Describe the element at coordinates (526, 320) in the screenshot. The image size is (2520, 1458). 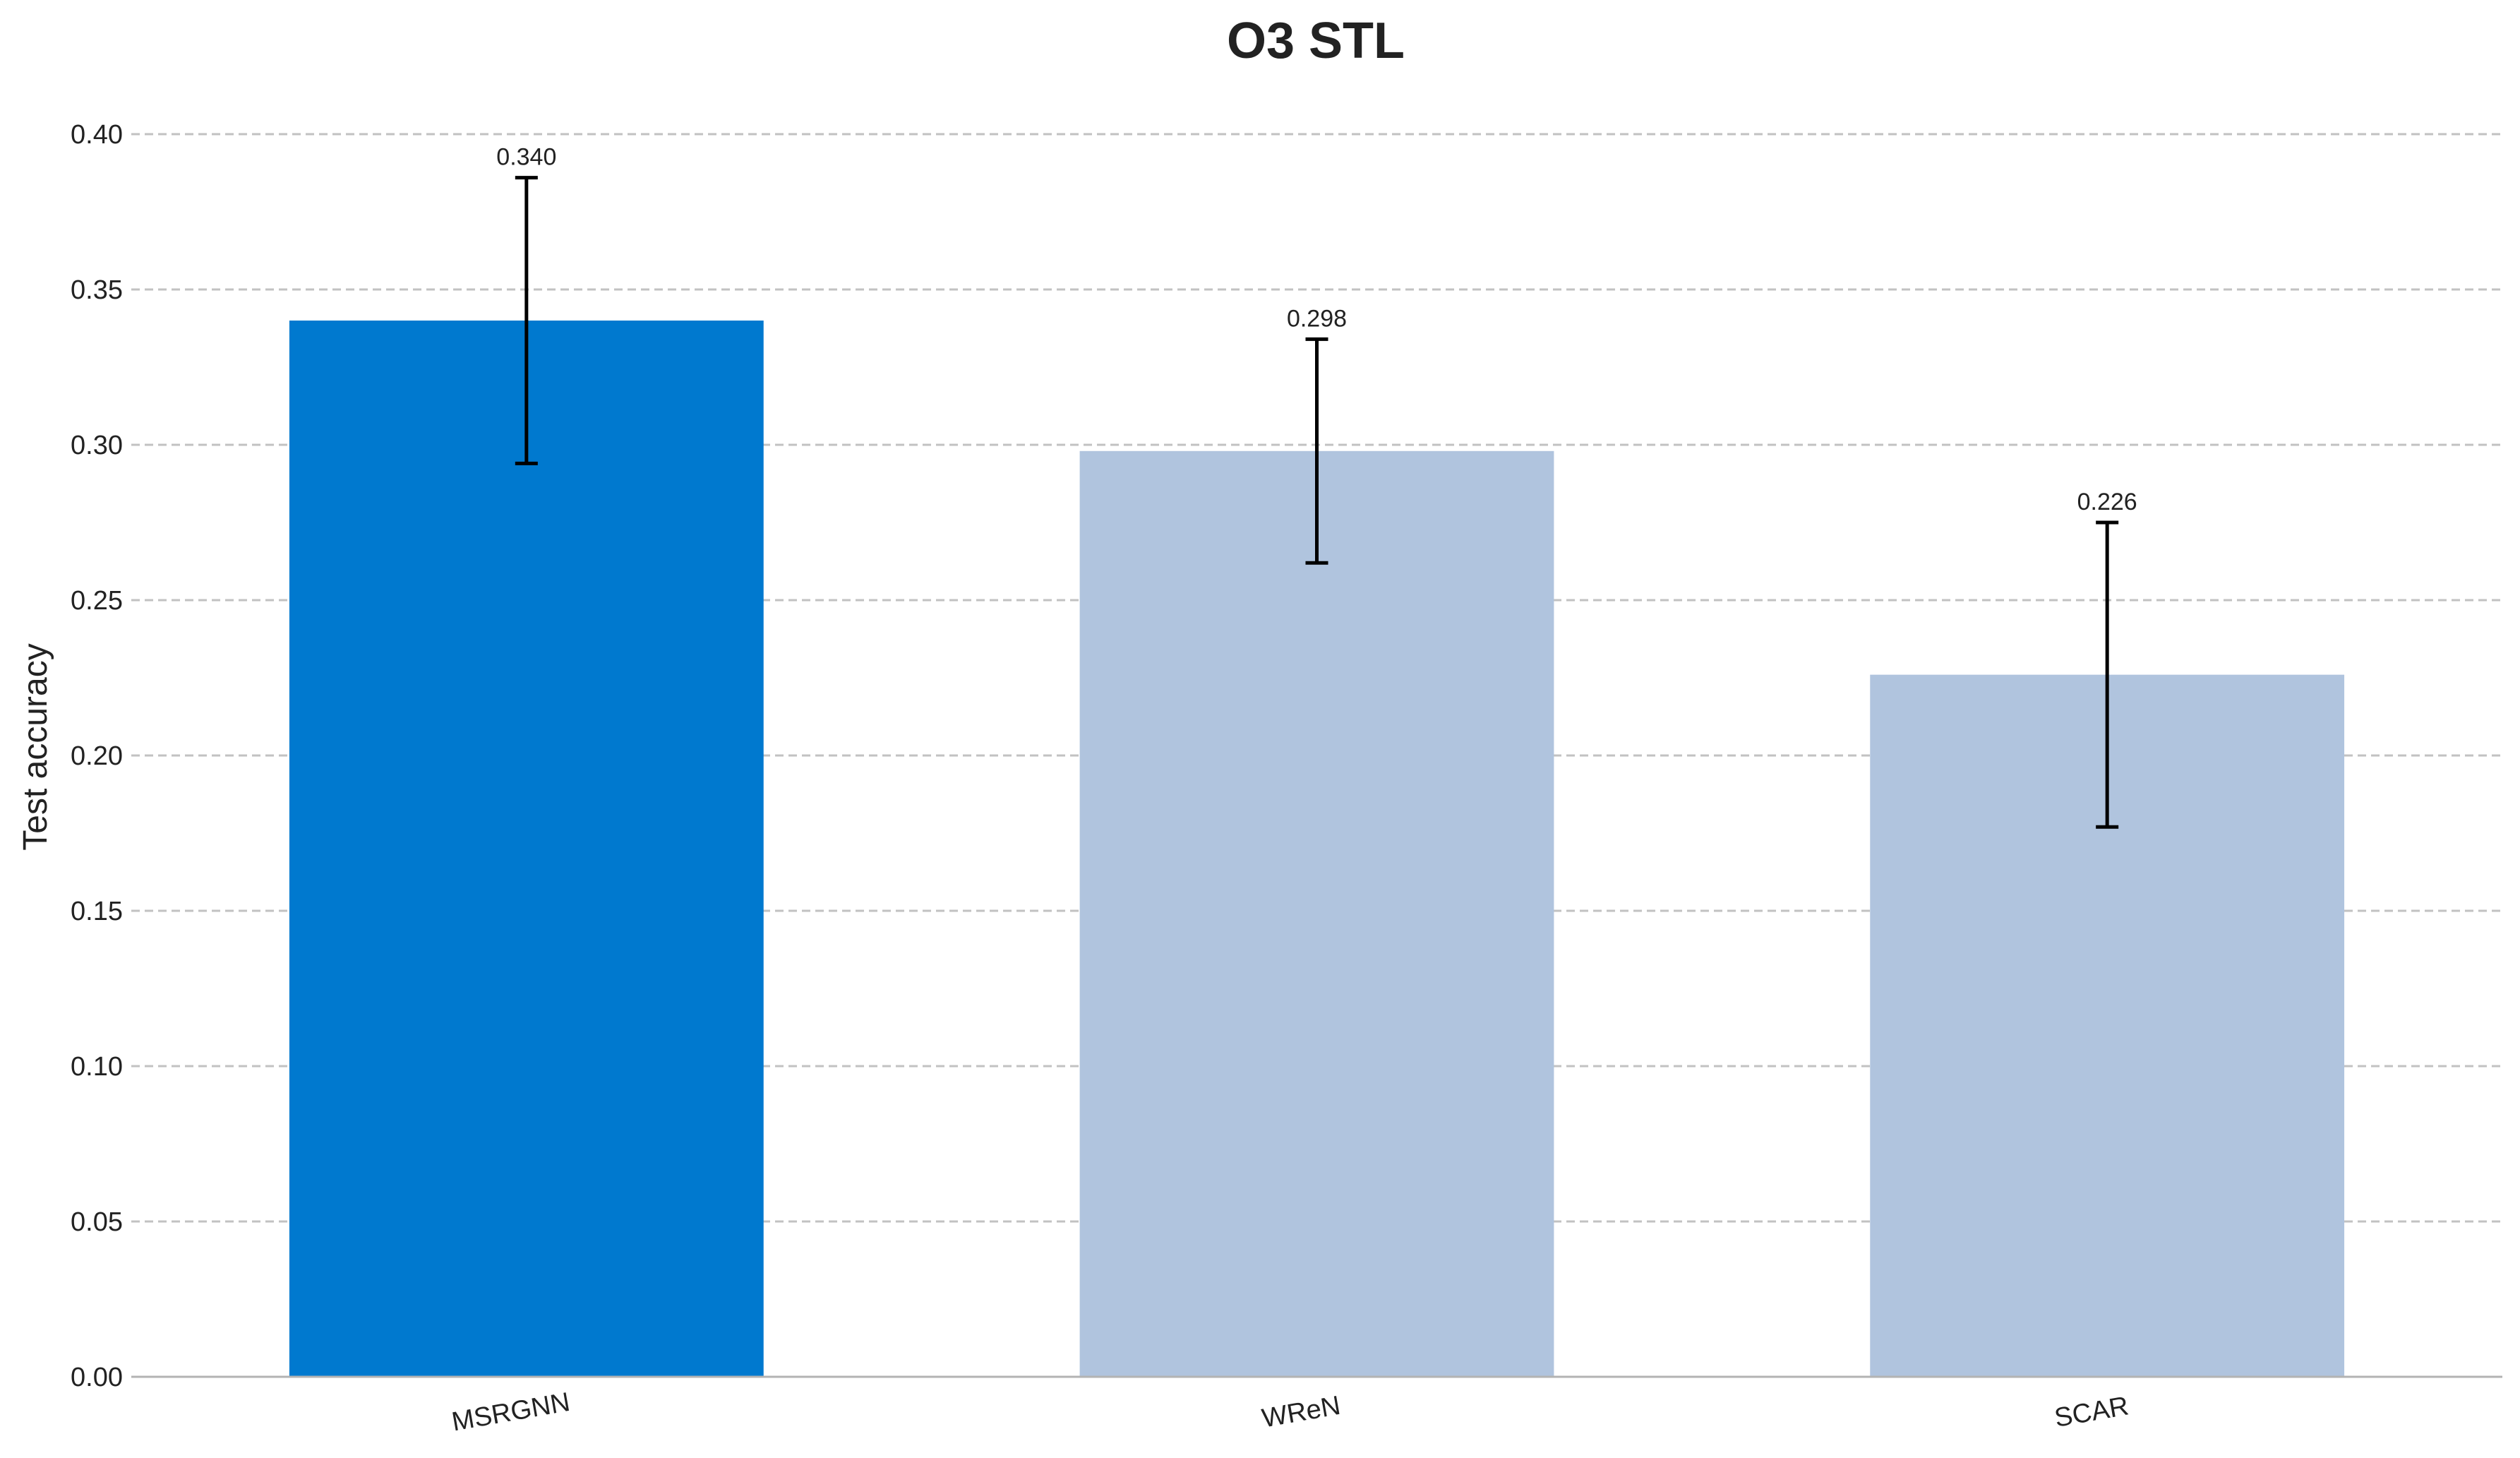
I see `error-bar-msrgnn` at that location.